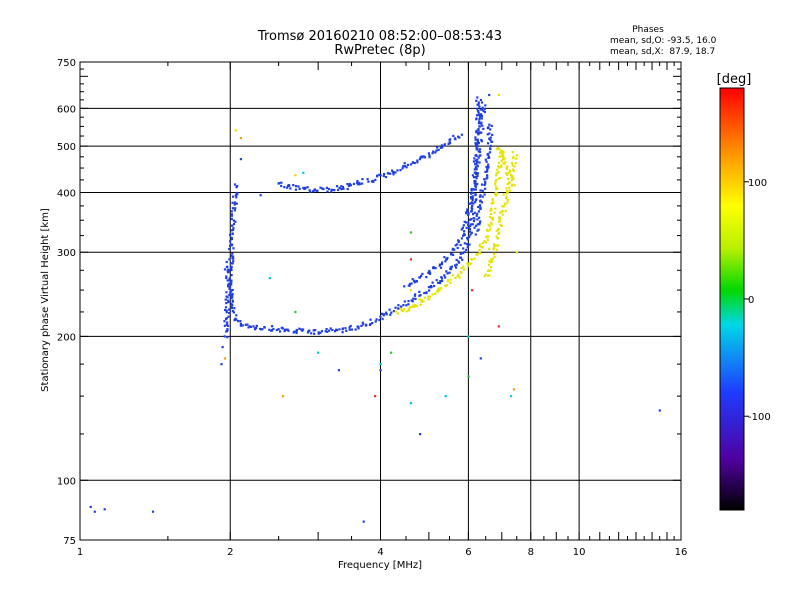 The width and height of the screenshot is (800, 600). I want to click on y-tick-label: 400, so click(66, 193).